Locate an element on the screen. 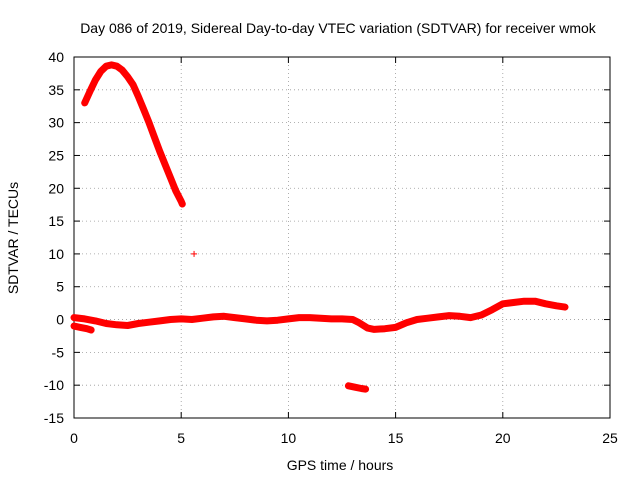  y-tick-labels: -15 -10 -5 0 5 10 15 20 25 30 35 40 is located at coordinates (54, 237).